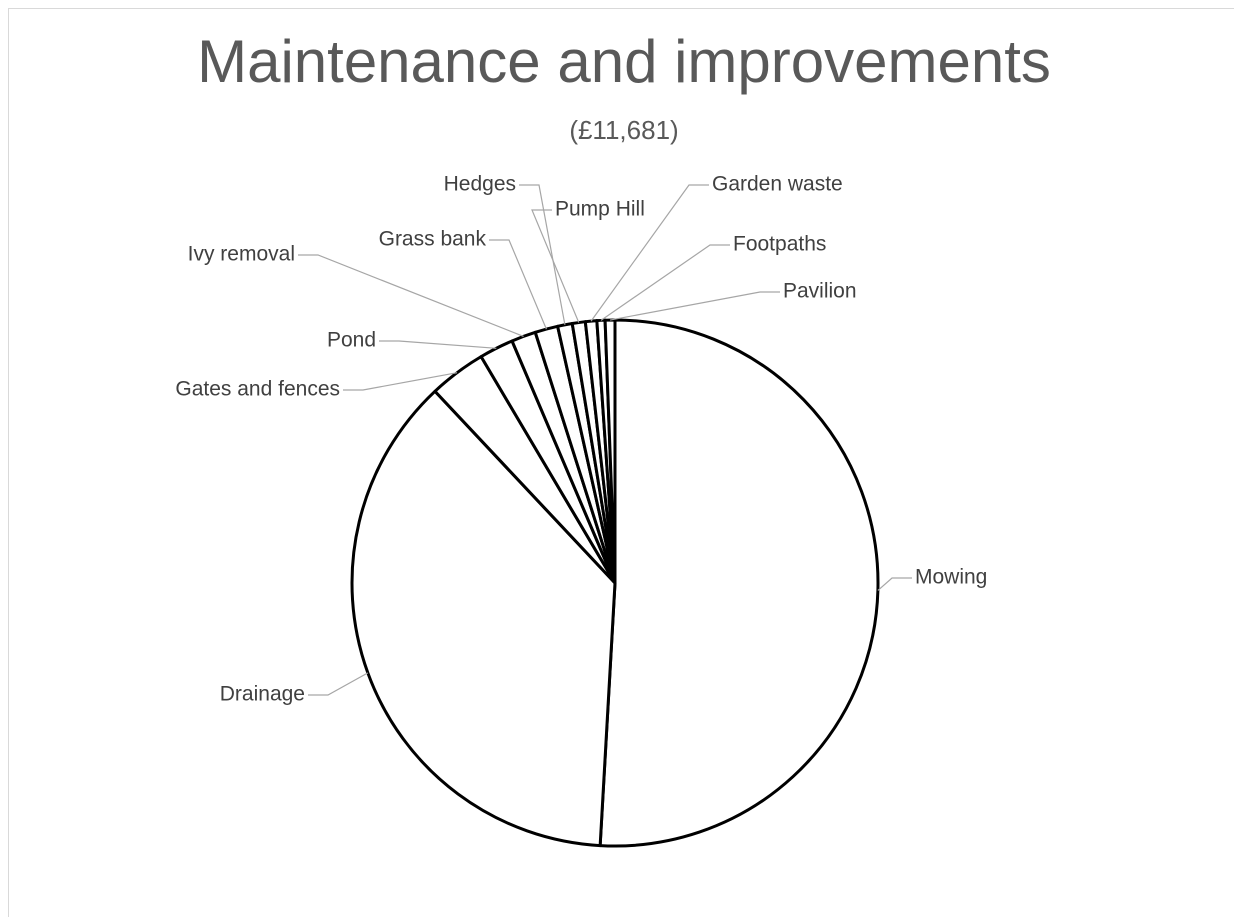 The width and height of the screenshot is (1234, 917). I want to click on data-label: Mowing, so click(951, 577).